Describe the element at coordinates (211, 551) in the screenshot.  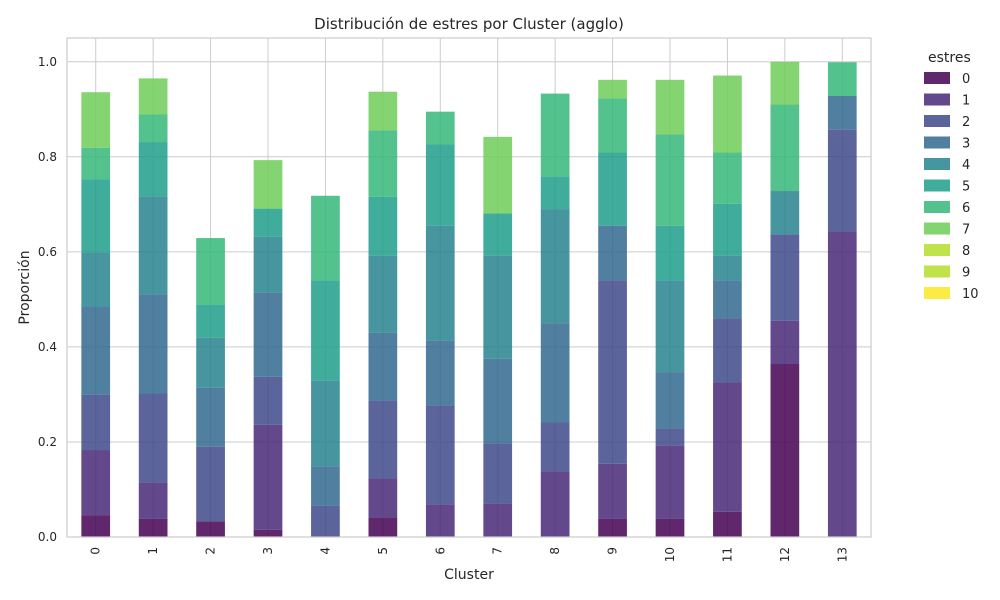
I see `x-tick-label: 2` at that location.